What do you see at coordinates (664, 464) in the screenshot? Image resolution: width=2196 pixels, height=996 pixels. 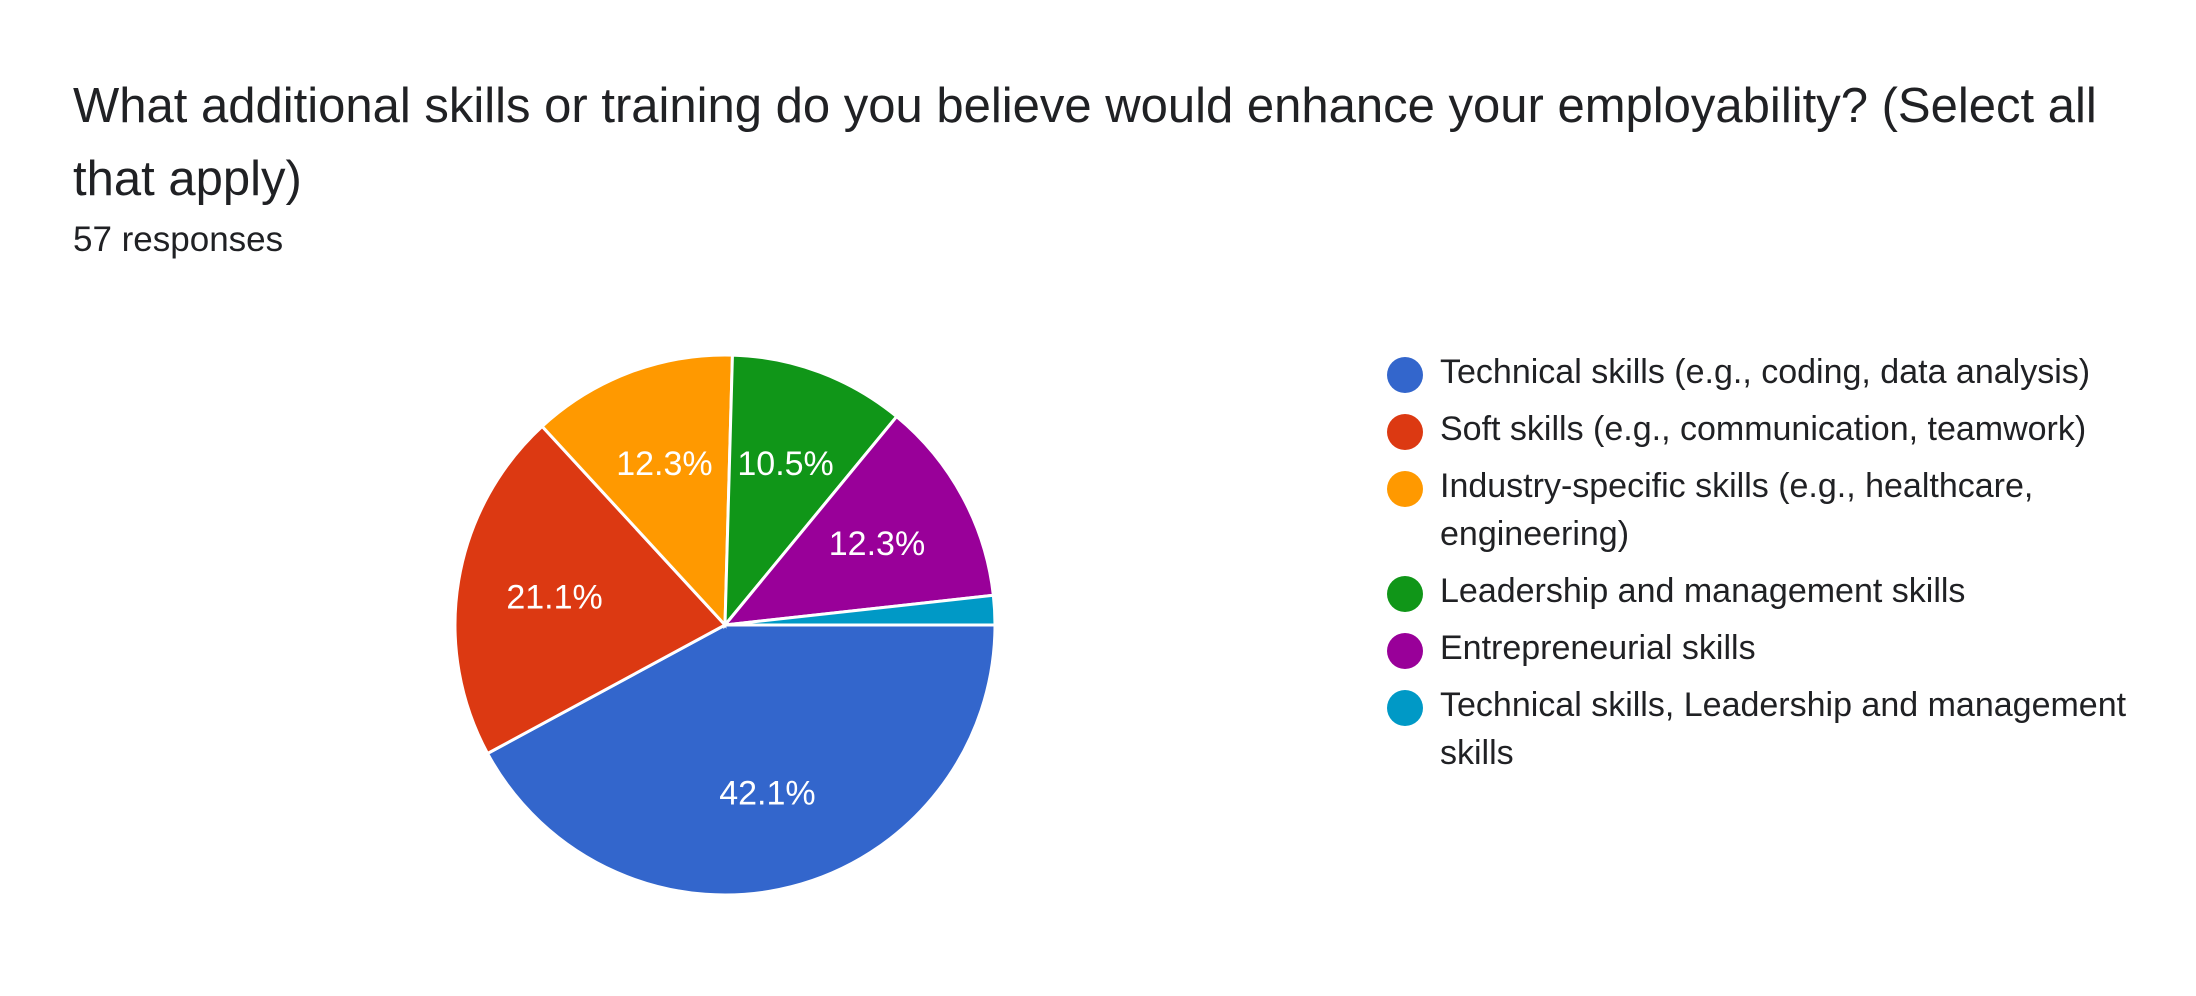 I see `slice-label-3: 12.3%` at bounding box center [664, 464].